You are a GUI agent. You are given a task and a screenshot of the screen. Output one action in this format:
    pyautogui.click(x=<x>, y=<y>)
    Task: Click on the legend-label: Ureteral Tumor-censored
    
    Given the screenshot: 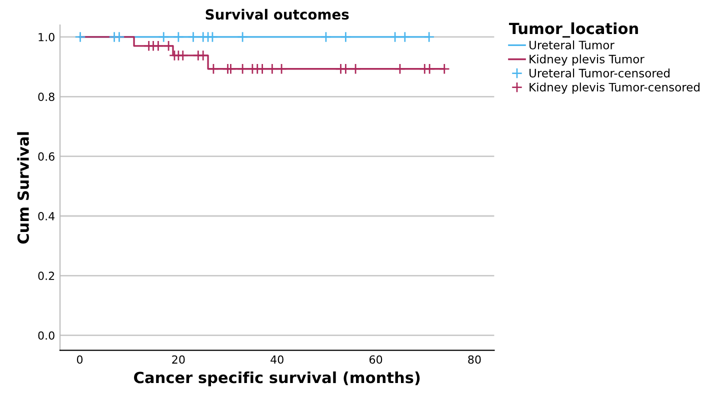 What is the action you would take?
    pyautogui.click(x=600, y=73)
    